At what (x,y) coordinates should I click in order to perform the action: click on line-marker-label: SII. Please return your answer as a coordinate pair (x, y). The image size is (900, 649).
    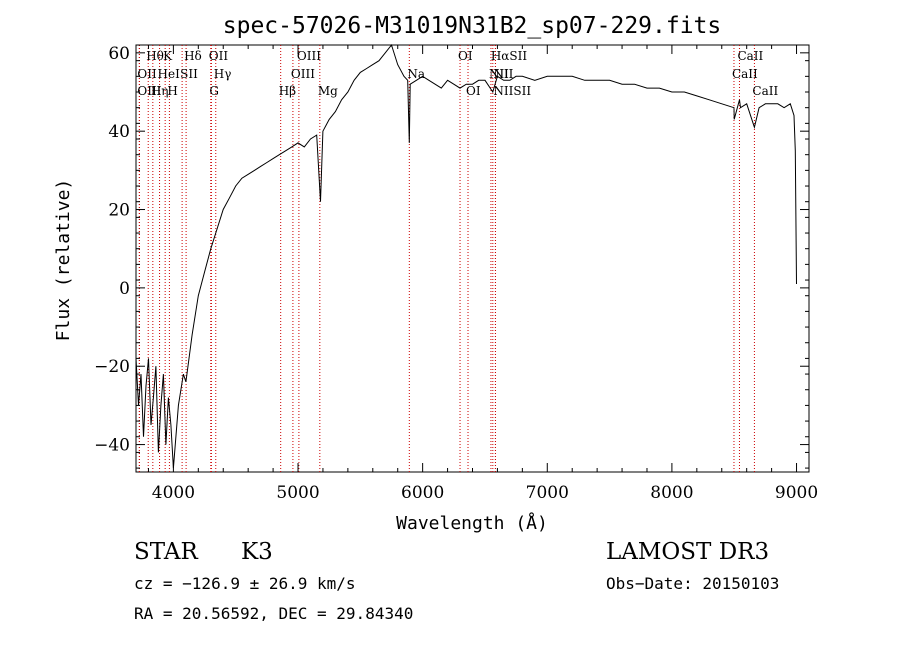
    Looking at the image, I should click on (189, 74).